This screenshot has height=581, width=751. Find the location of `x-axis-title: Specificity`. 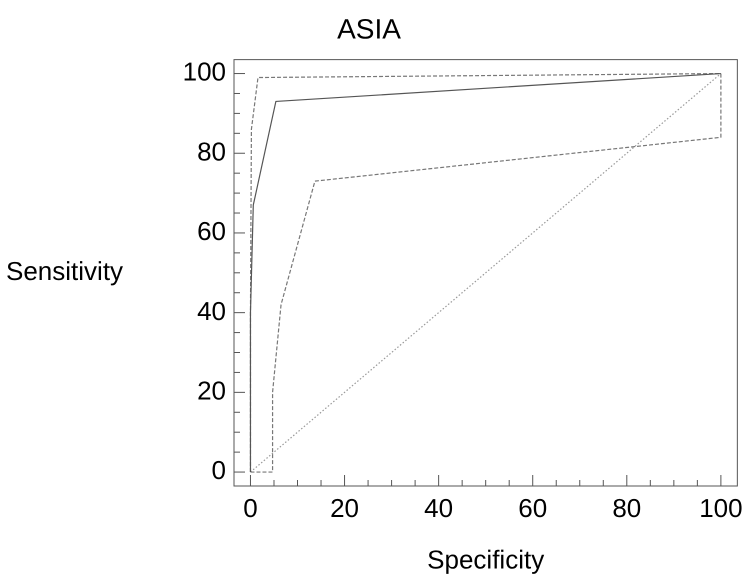

x-axis-title: Specificity is located at coordinates (485, 559).